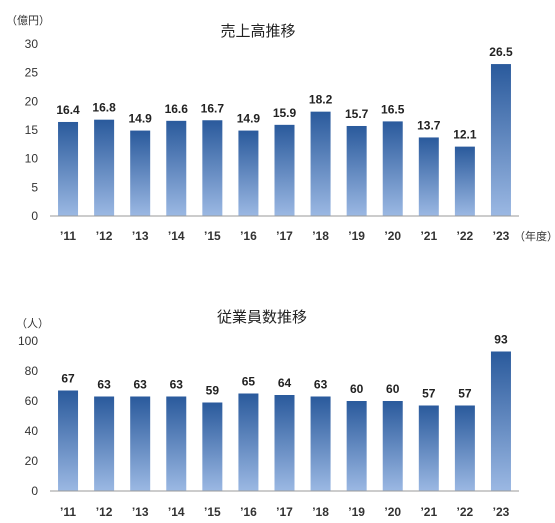 Image resolution: width=555 pixels, height=523 pixels. Describe the element at coordinates (104, 512) in the screenshot. I see `employees-x-tick-label: ’12` at that location.